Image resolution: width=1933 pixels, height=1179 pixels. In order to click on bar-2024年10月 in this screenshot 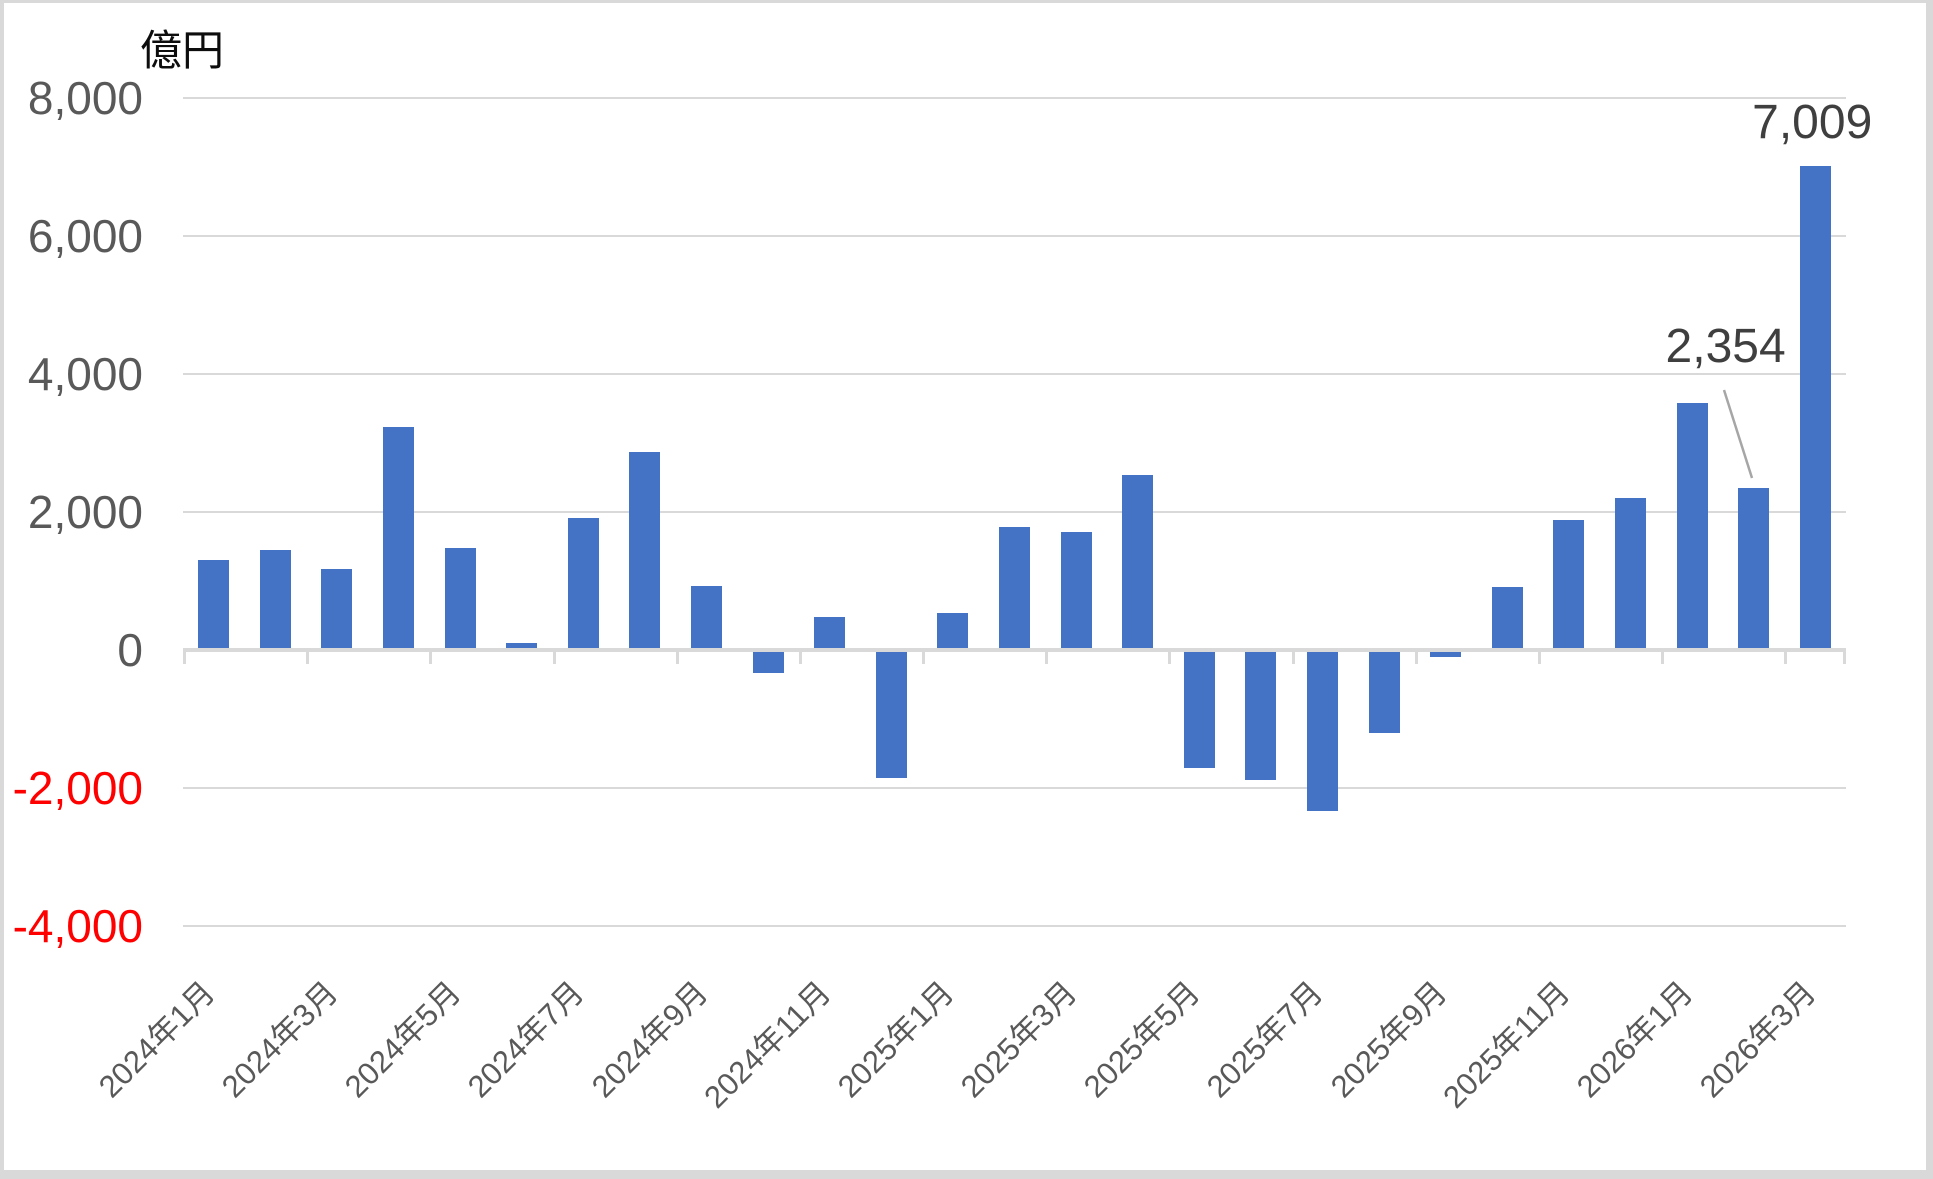, I will do `click(768, 661)`.